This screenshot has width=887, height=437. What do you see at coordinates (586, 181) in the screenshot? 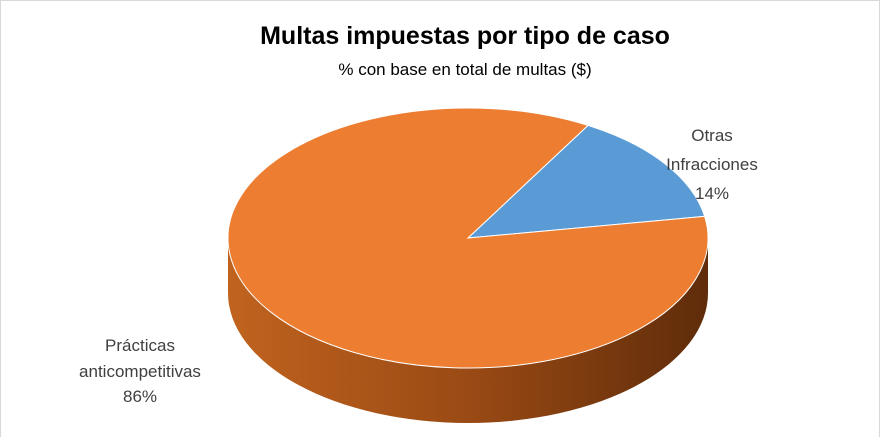
I see `slice` at bounding box center [586, 181].